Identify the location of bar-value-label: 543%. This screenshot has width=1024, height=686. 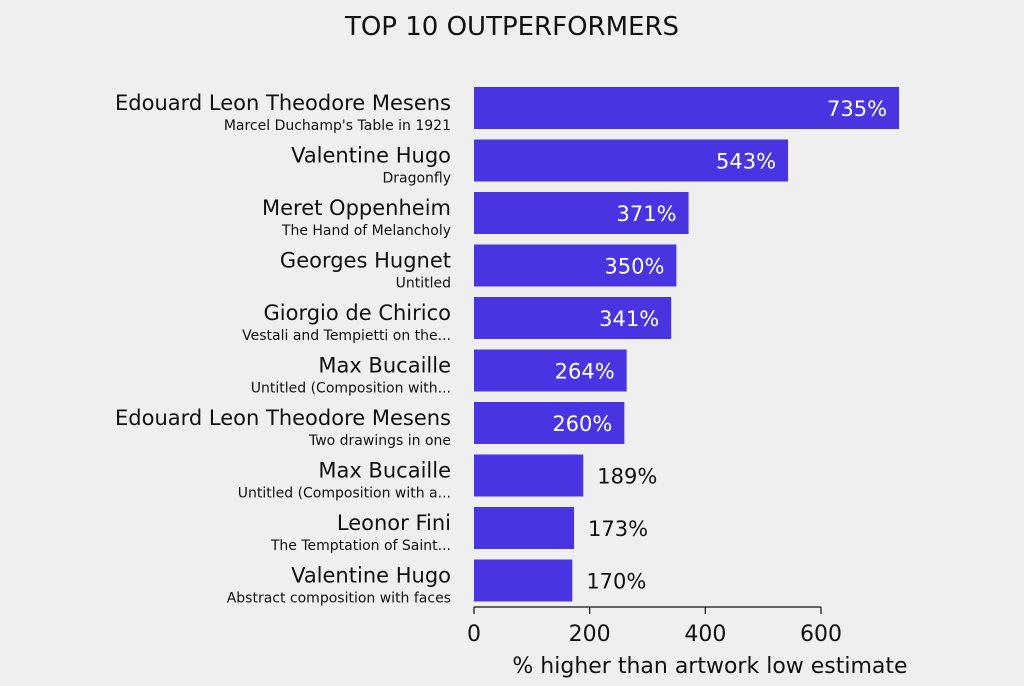
(746, 162).